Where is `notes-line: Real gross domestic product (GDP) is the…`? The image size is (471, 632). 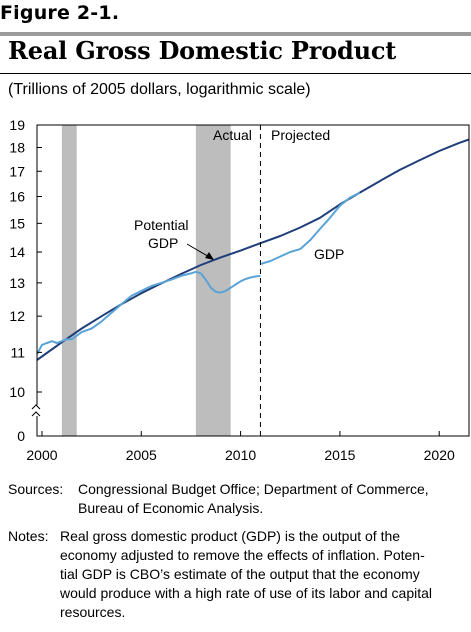
notes-line: Real gross domestic product (GDP) is the… is located at coordinates (230, 536).